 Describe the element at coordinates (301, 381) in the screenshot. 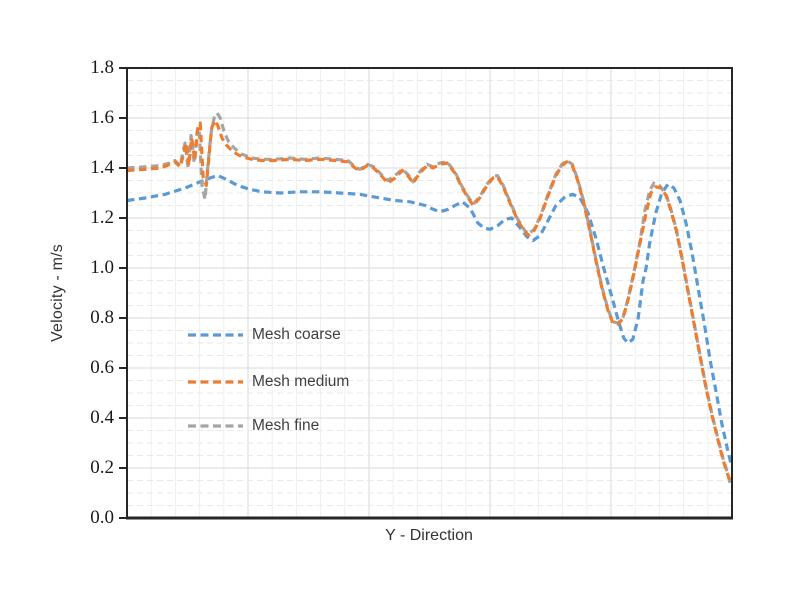

I see `legend-label: Mesh medium` at that location.